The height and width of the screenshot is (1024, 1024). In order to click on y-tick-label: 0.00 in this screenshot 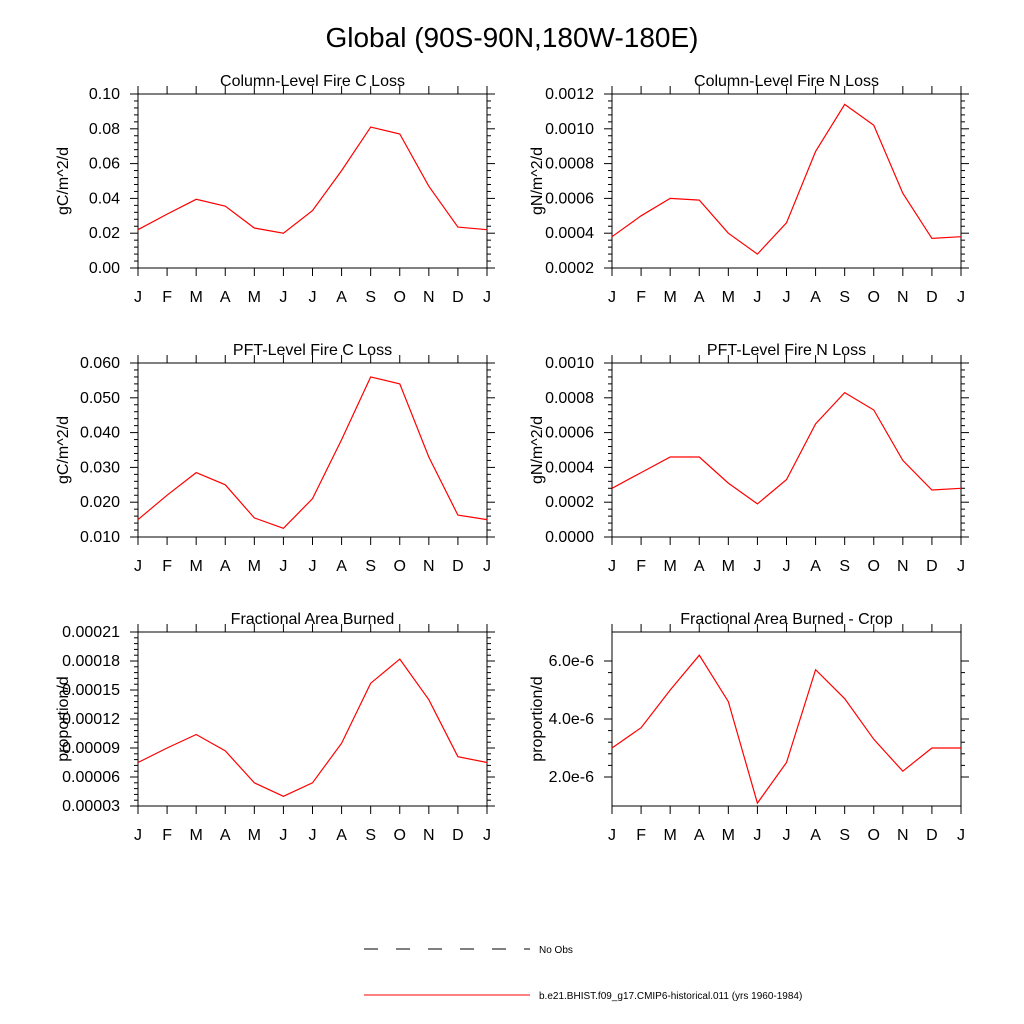, I will do `click(104, 268)`.